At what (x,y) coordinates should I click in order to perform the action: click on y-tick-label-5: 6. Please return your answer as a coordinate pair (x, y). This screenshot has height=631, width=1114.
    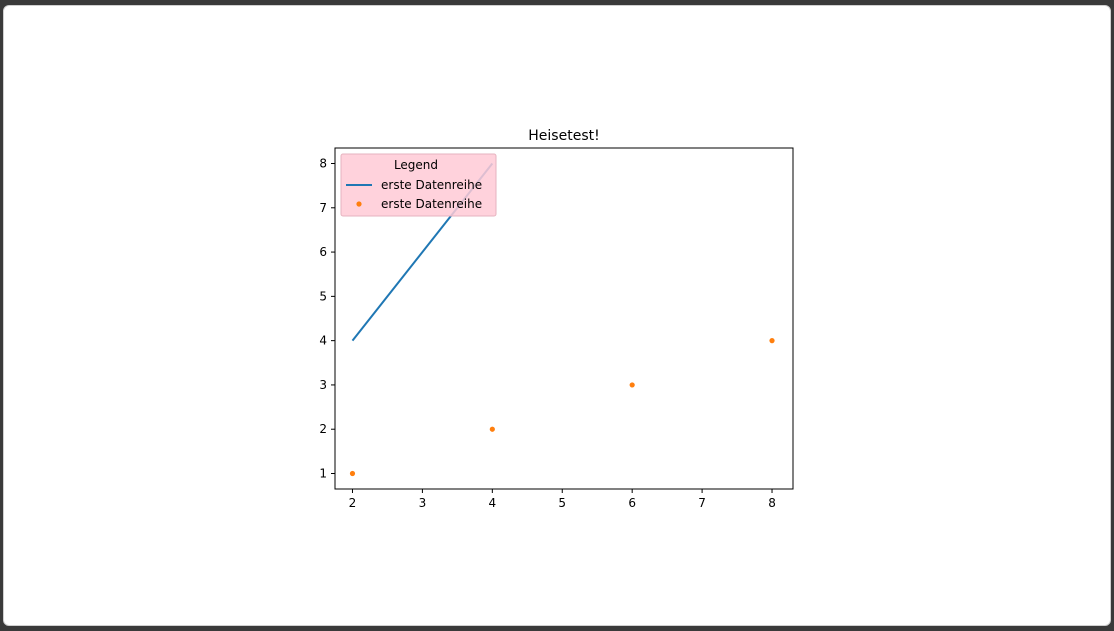
    Looking at the image, I should click on (323, 252).